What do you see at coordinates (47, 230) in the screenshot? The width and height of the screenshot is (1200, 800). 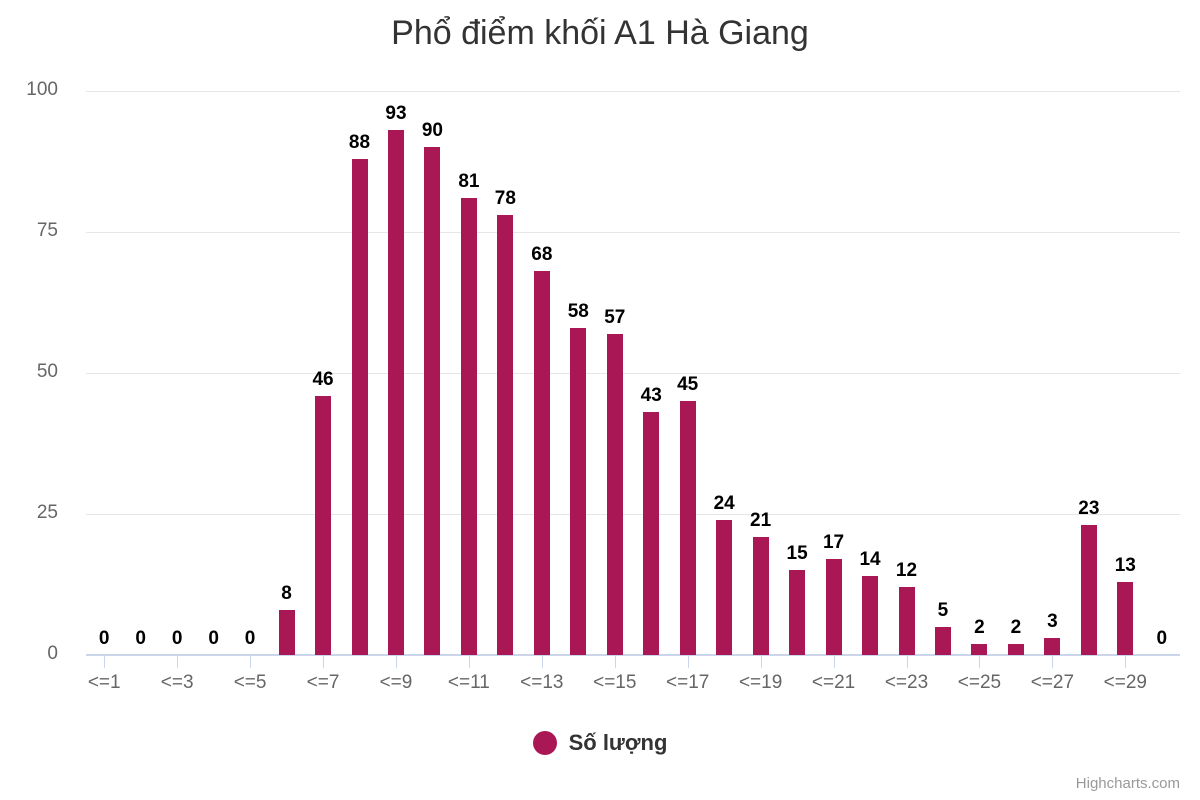 I see `y-axis-label: 75` at bounding box center [47, 230].